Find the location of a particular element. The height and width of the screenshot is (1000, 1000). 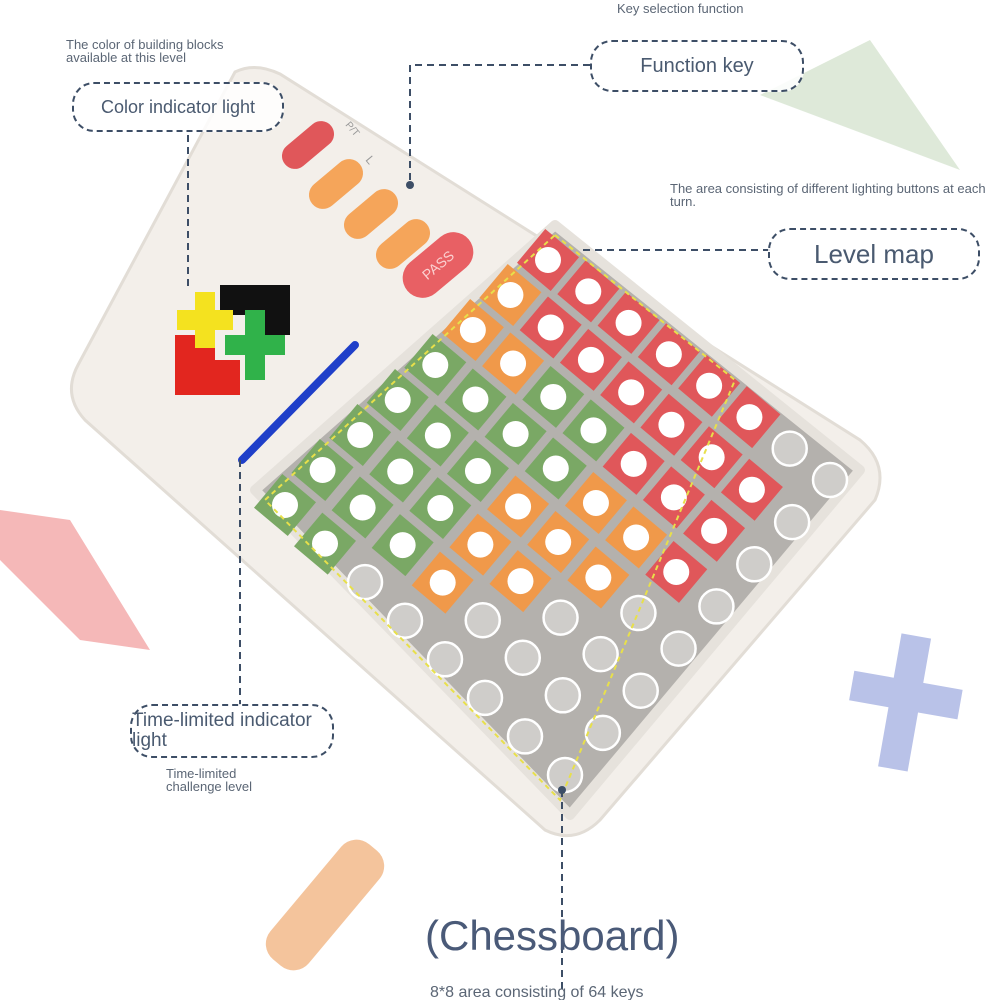

time-limited-callout: Time-limited indicator light is located at coordinates (232, 731).